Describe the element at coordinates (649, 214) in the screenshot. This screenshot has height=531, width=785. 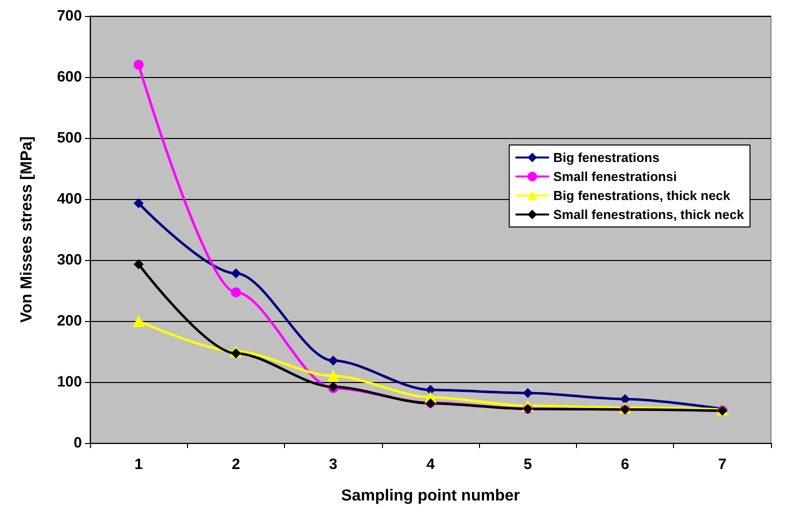
I see `legend-label: Small fenestrations, thick neck` at that location.